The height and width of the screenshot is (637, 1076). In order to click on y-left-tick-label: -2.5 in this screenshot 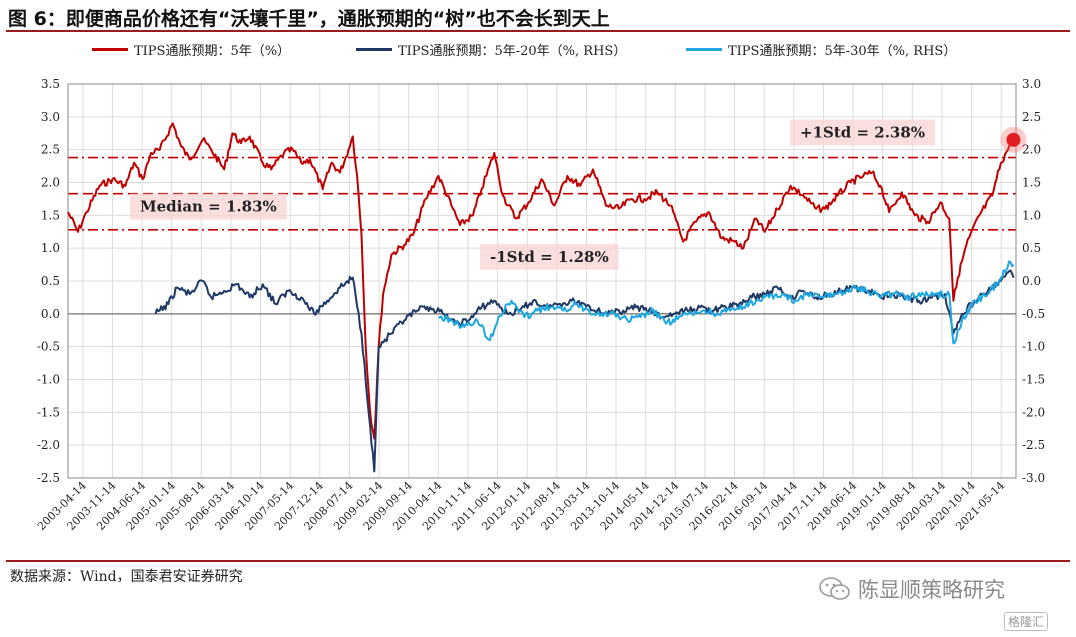, I will do `click(48, 478)`.